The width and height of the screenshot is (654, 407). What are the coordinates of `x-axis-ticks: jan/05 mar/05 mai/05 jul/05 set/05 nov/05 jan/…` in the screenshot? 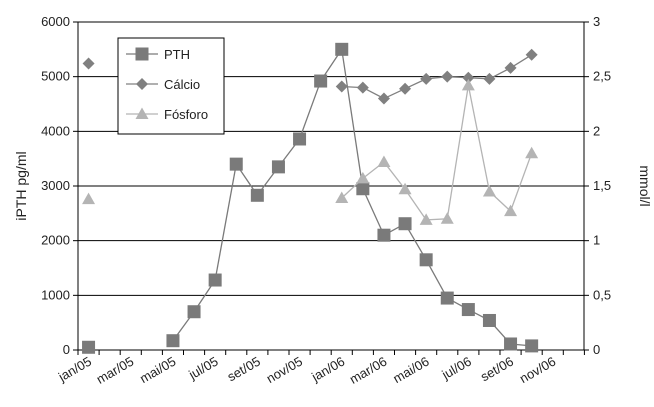 It's located at (320, 368).